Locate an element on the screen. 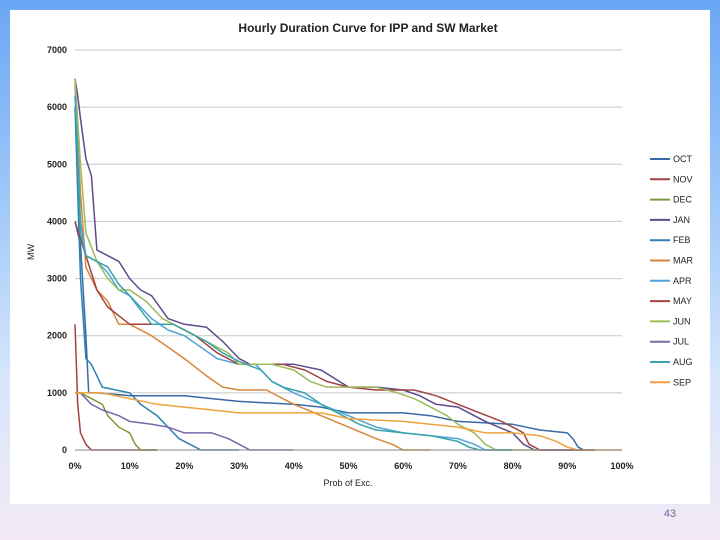 Image resolution: width=720 pixels, height=540 pixels. legend-label: FEB is located at coordinates (682, 240).